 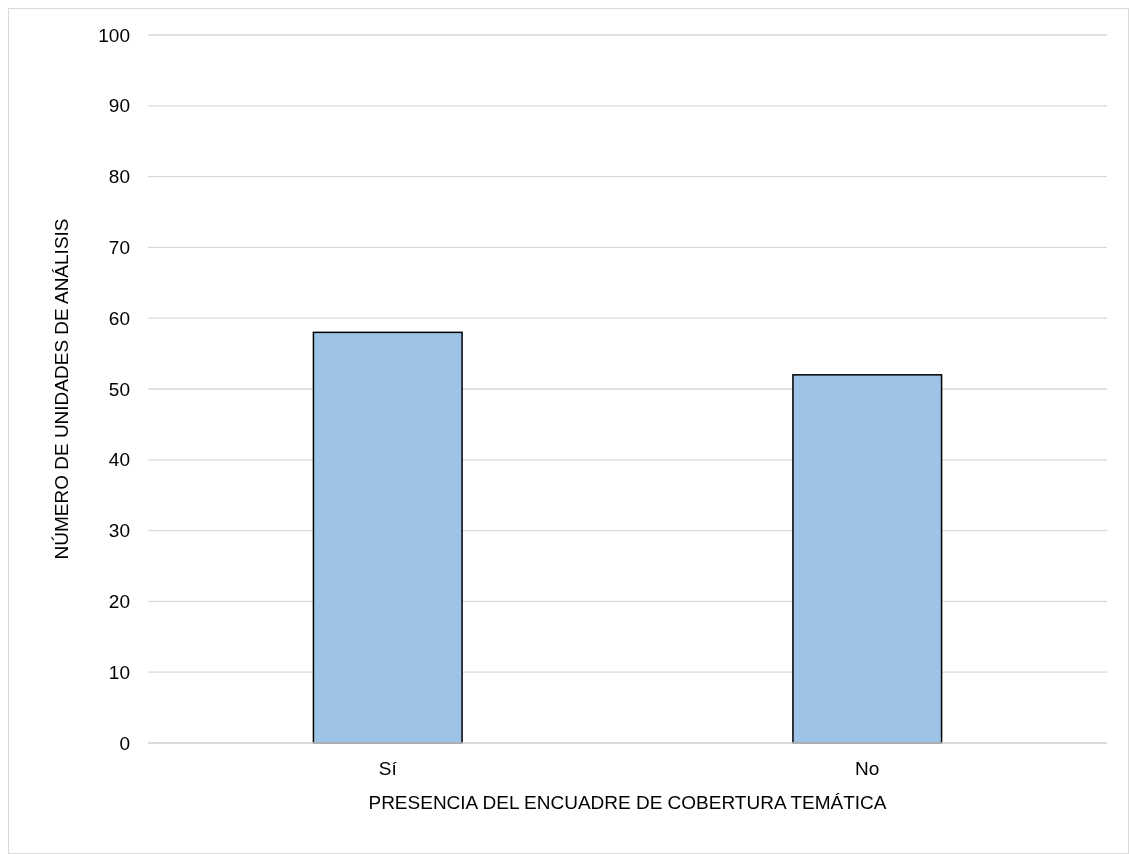 What do you see at coordinates (119, 248) in the screenshot?
I see `y-tick-label: 70` at bounding box center [119, 248].